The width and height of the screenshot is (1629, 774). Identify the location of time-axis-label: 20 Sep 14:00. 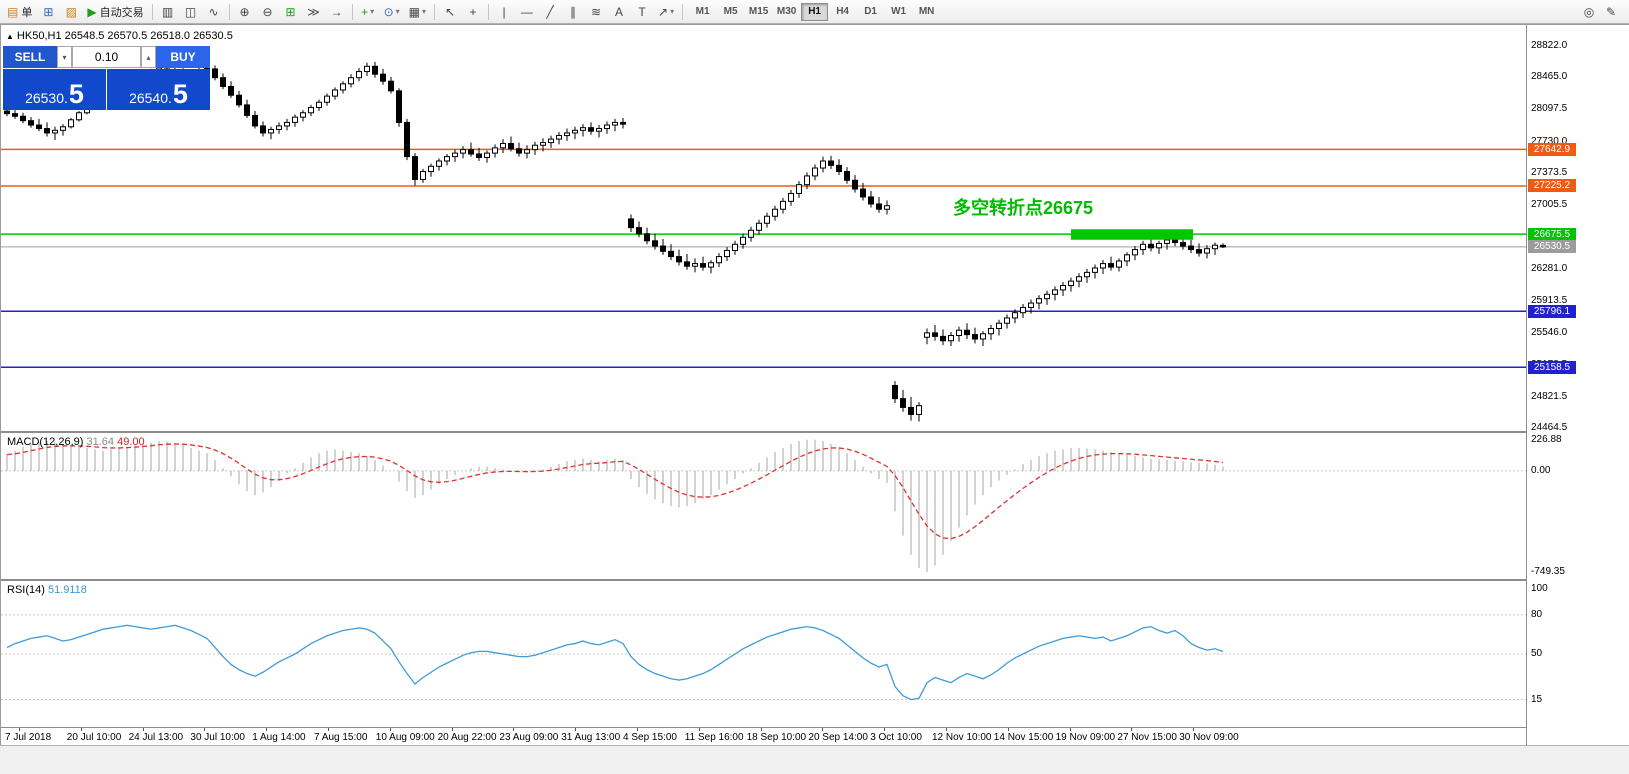
(838, 737).